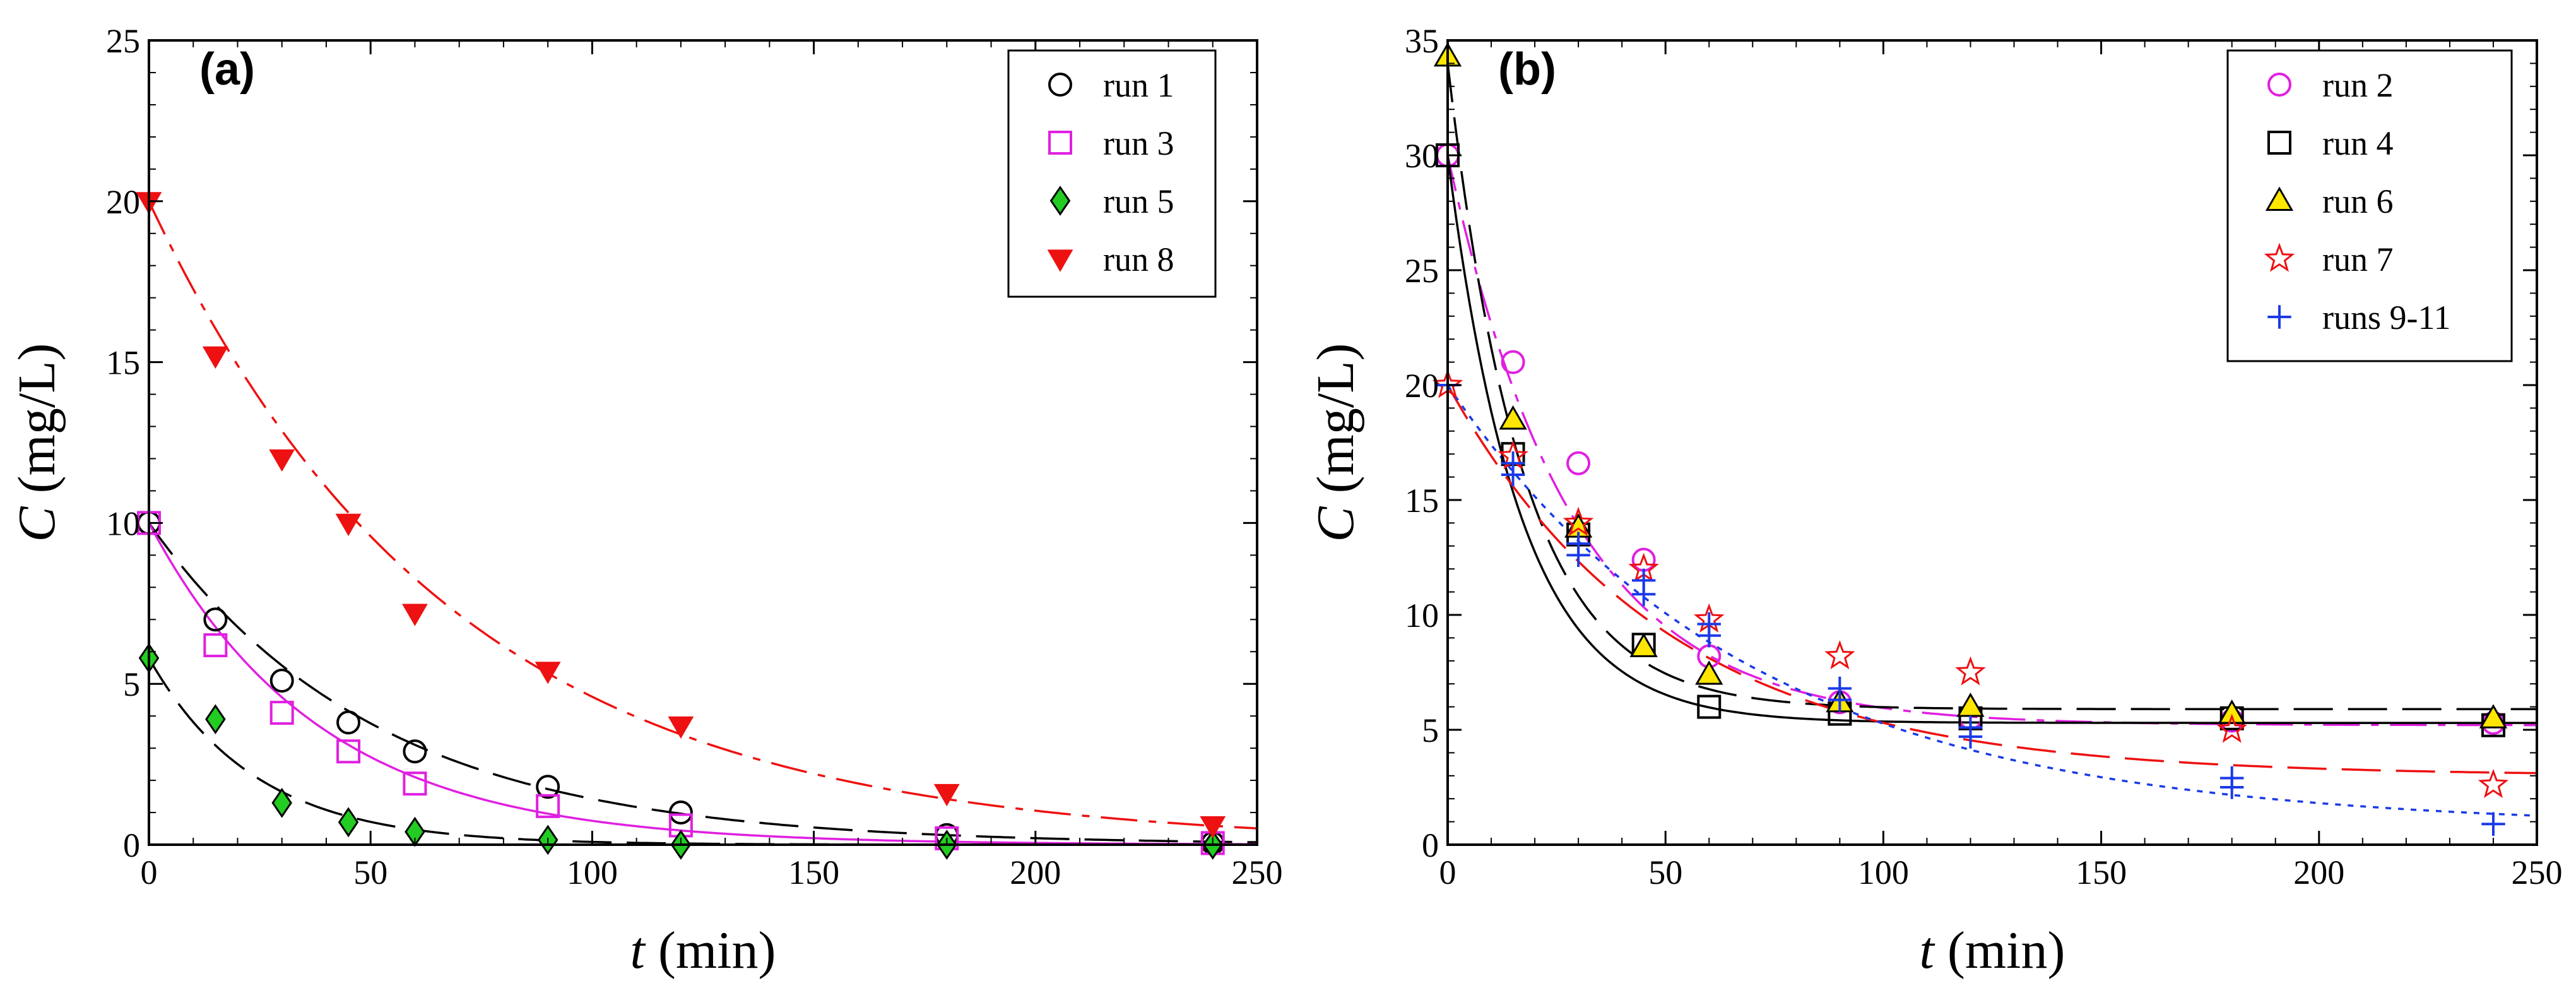  What do you see at coordinates (1999, 950) in the screenshot?
I see `x-axis-label-unit: (min)` at bounding box center [1999, 950].